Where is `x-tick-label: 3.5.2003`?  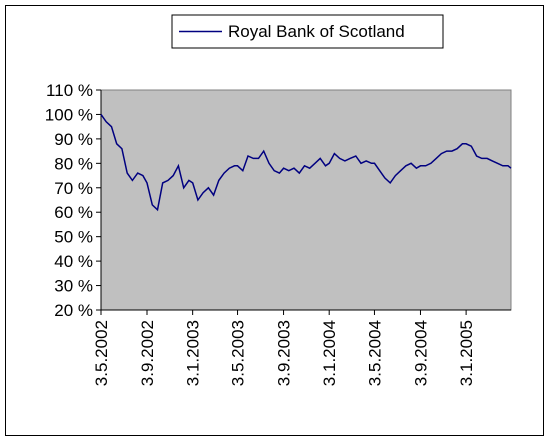
x-tick-label: 3.5.2003 is located at coordinates (238, 353).